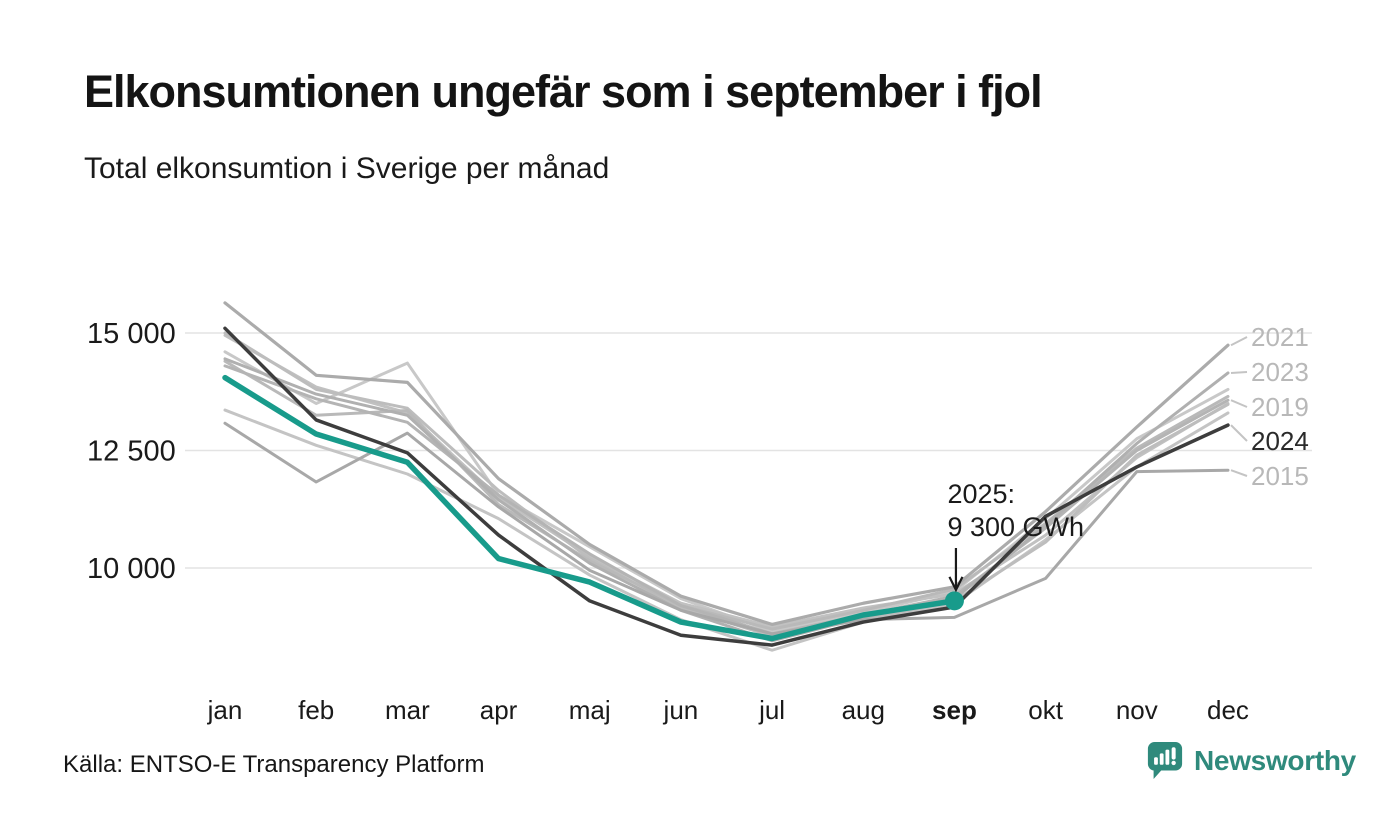 This screenshot has height=840, width=1400. Describe the element at coordinates (1275, 760) in the screenshot. I see `newsworthy-wordmark: Newsworthy` at that location.